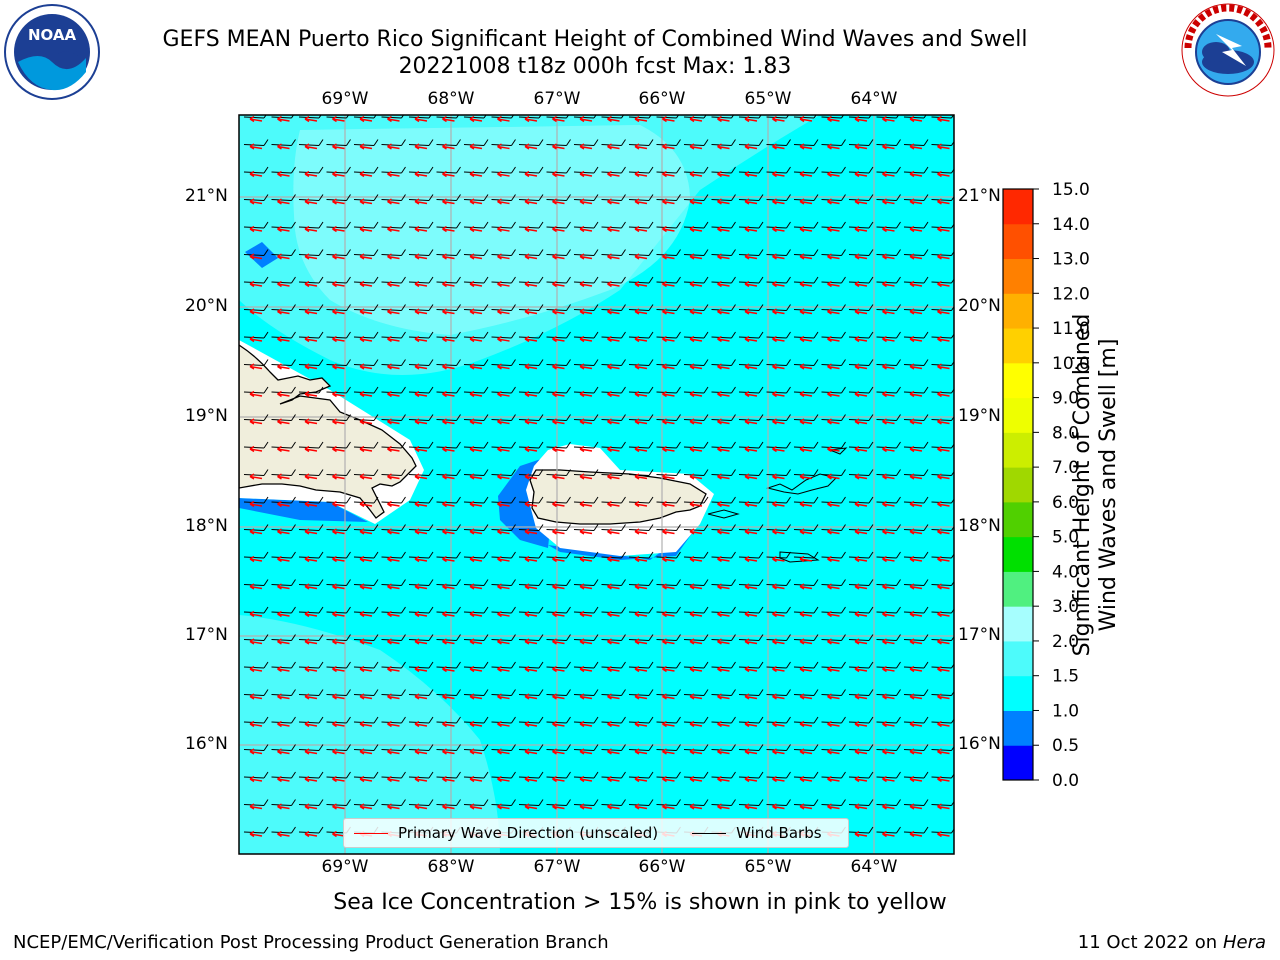 This screenshot has width=1280, height=960. What do you see at coordinates (345, 99) in the screenshot?
I see `lon-label-top-69: 69°W` at bounding box center [345, 99].